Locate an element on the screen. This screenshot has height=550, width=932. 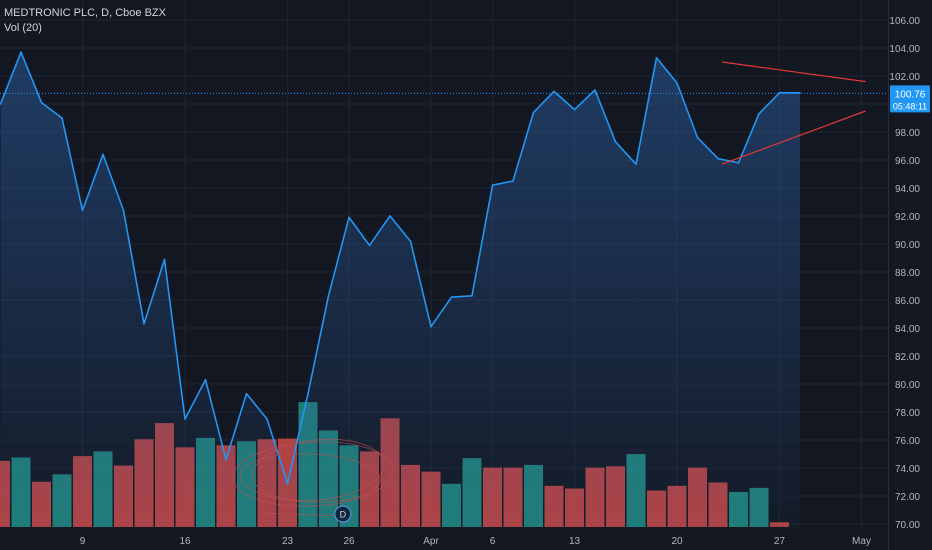
dividend-marker-label: D is located at coordinates (343, 515).